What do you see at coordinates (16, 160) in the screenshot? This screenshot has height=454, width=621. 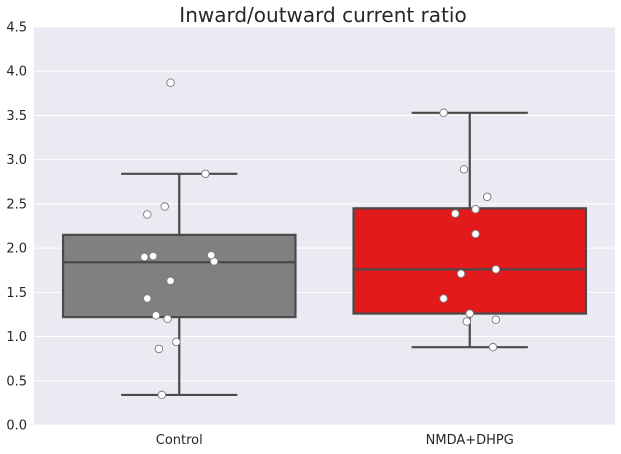 I see `y-tick-label: 3.0` at bounding box center [16, 160].